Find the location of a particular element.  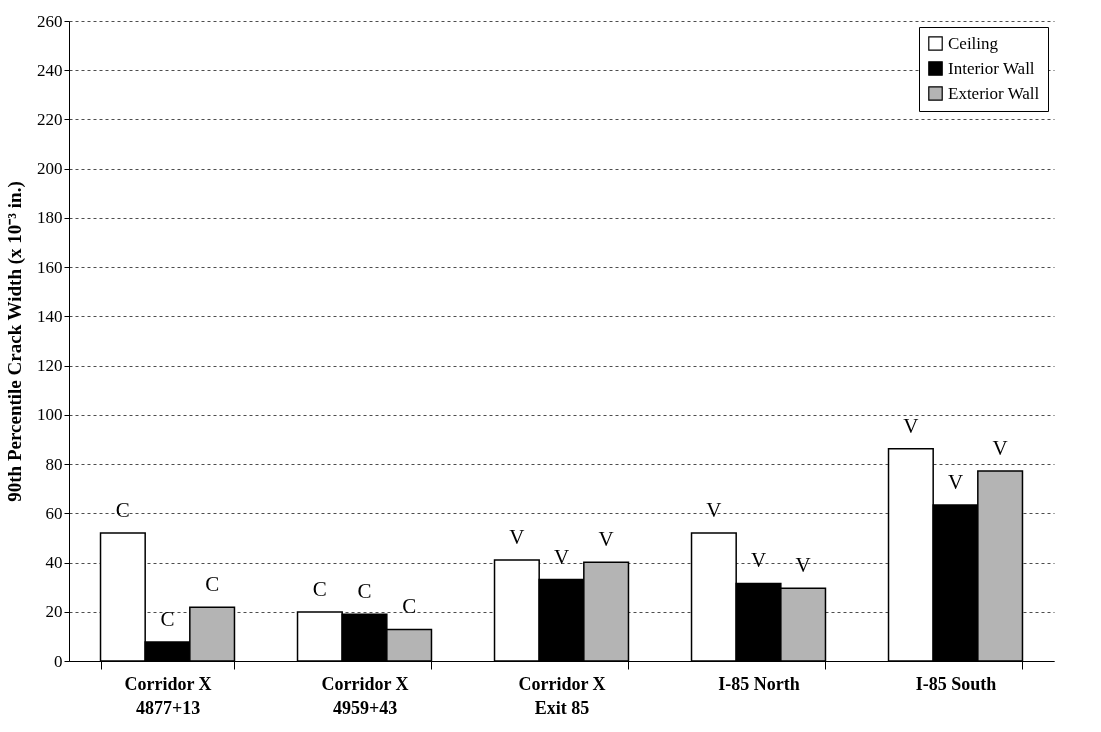

legend-label: Ceiling is located at coordinates (973, 43).